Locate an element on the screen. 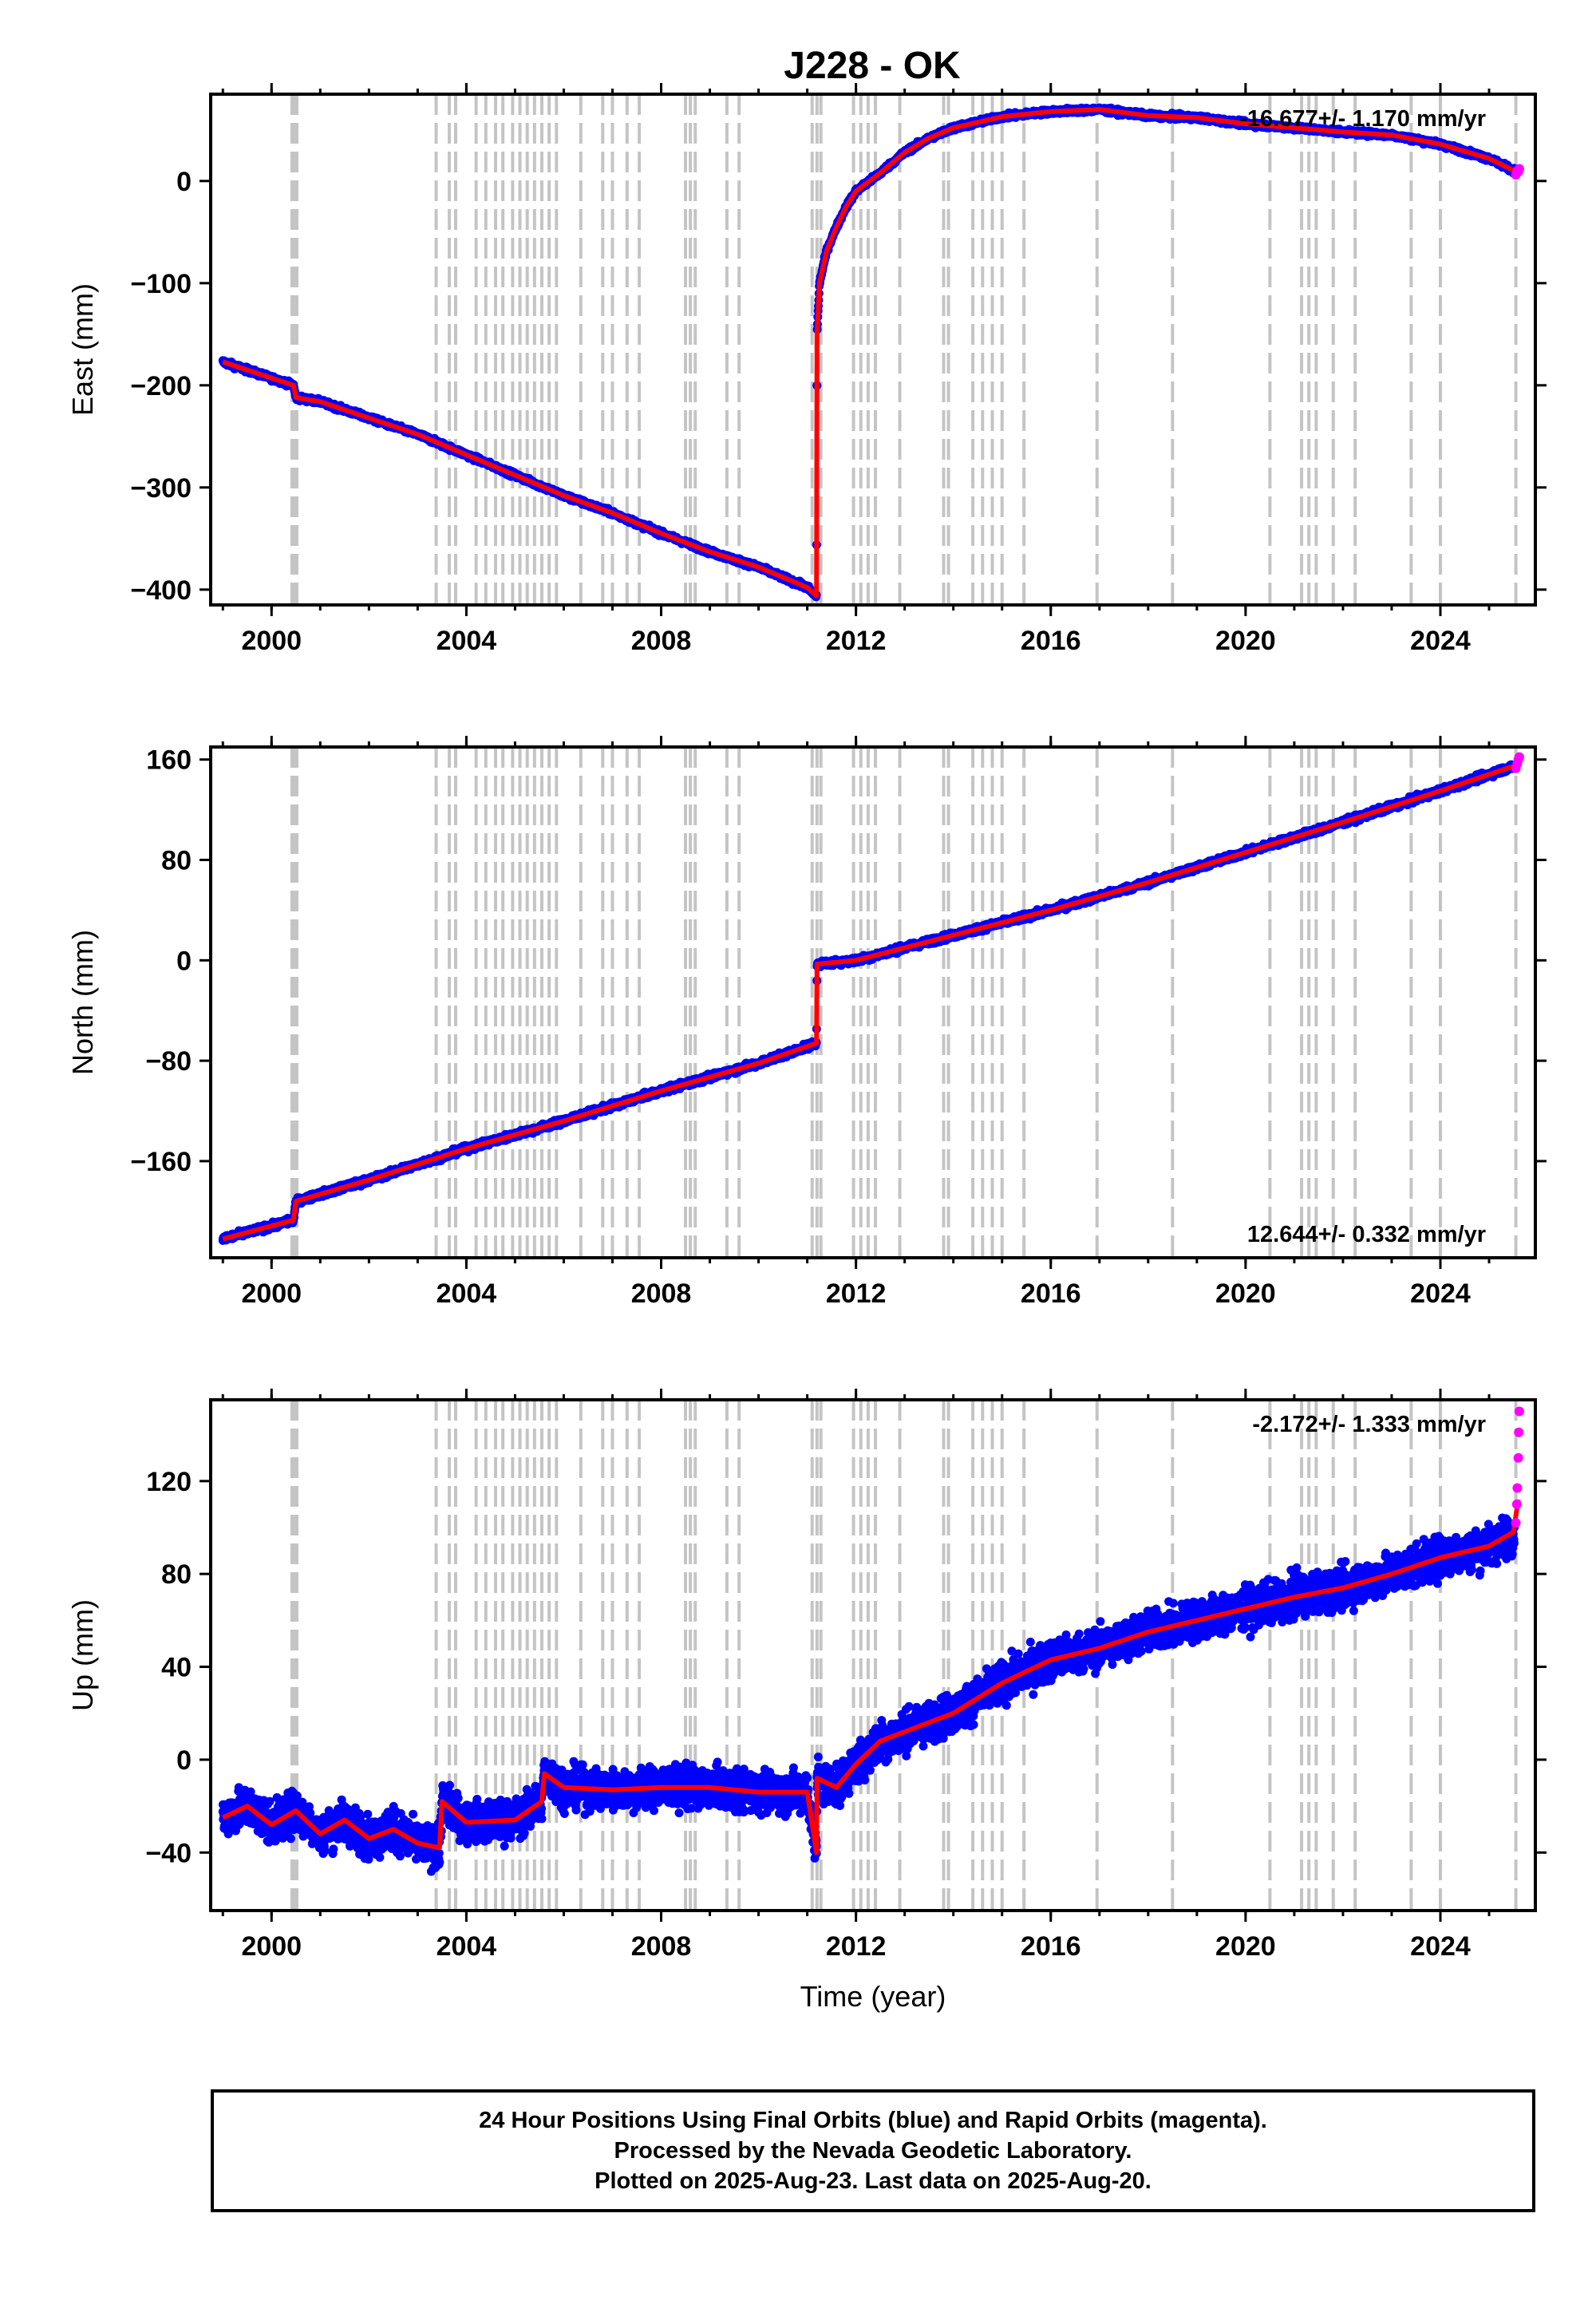 The height and width of the screenshot is (2316, 1596). y-tick-label: −100 is located at coordinates (161, 284).